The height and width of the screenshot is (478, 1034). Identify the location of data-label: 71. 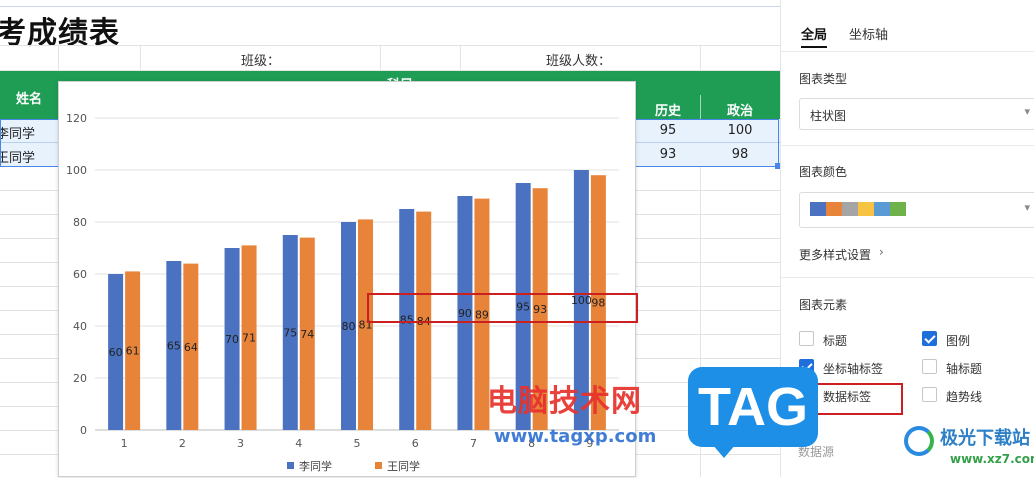
(249, 338).